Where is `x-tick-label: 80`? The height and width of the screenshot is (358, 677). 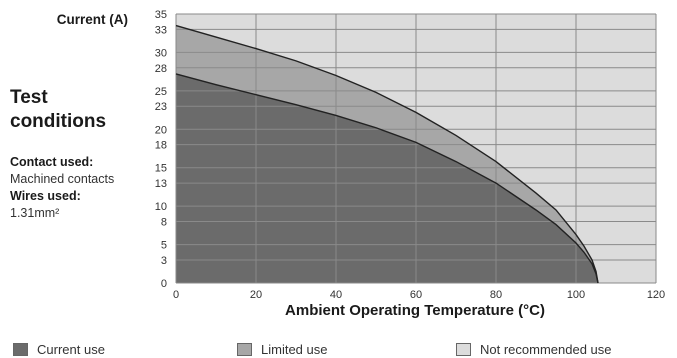
x-tick-label: 80 is located at coordinates (496, 295).